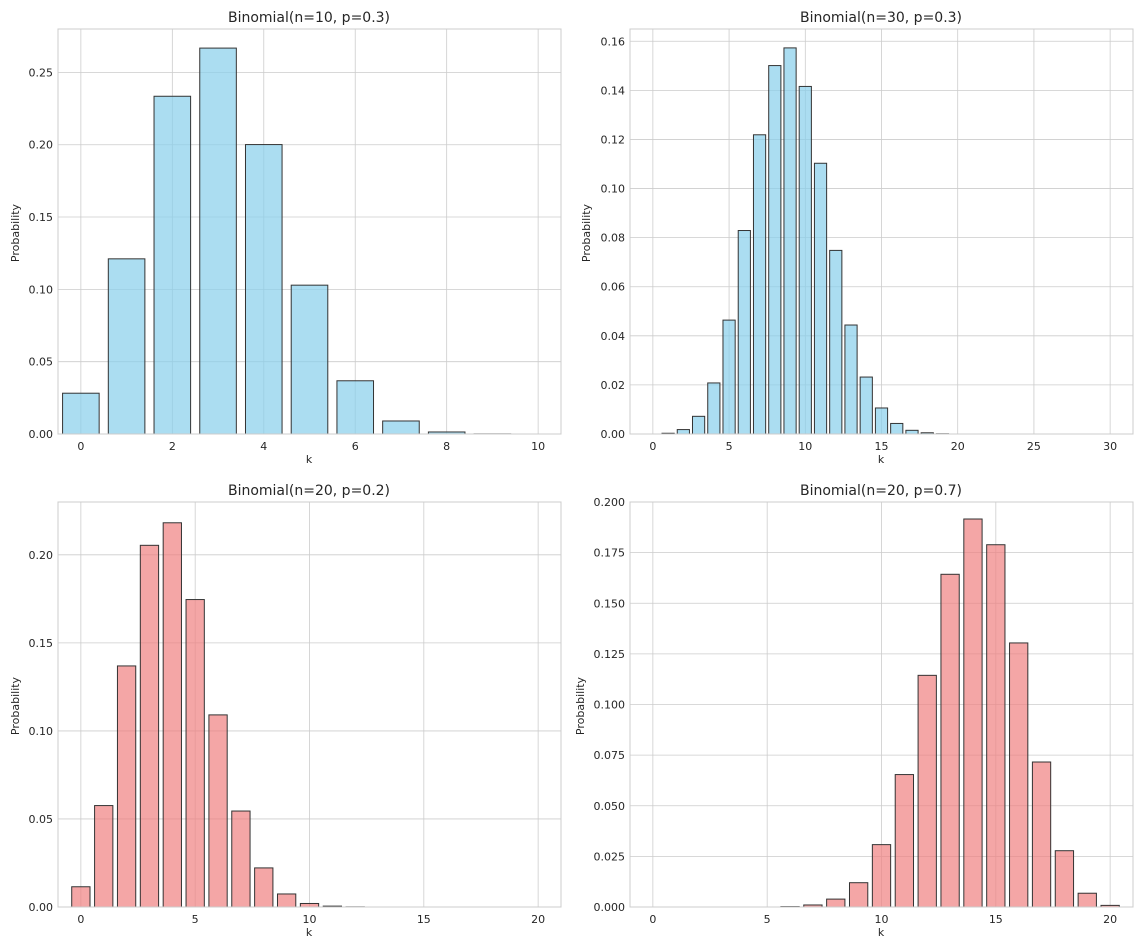 The image size is (1142, 950). I want to click on y-tick-label: 0.25, so click(41, 72).